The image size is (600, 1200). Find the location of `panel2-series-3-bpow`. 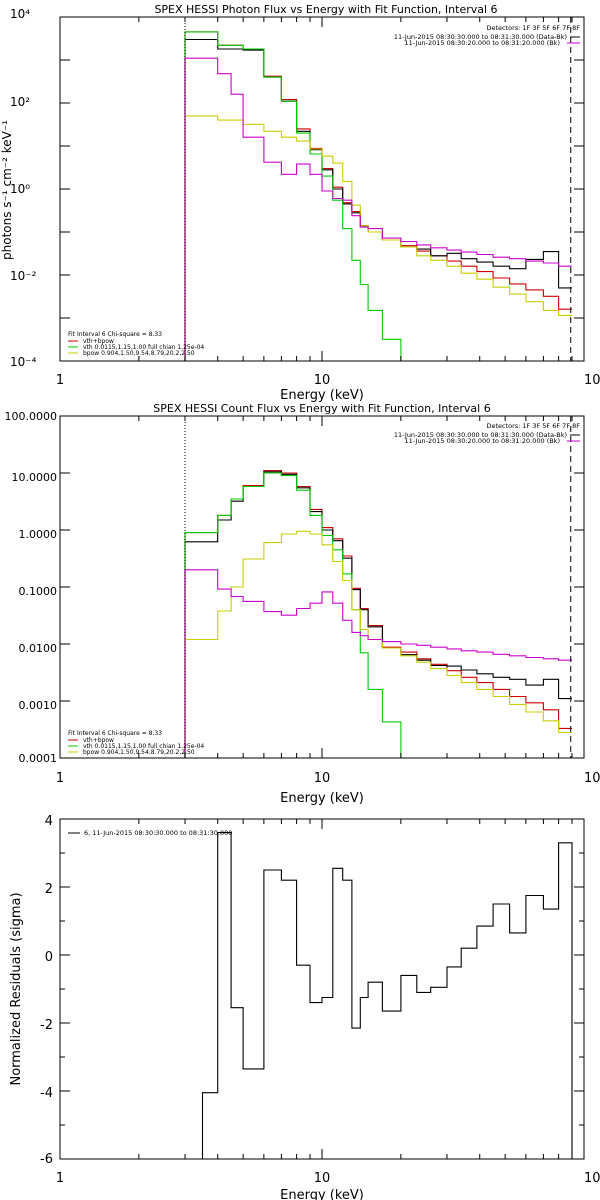

panel2-series-3-bpow is located at coordinates (378, 644).